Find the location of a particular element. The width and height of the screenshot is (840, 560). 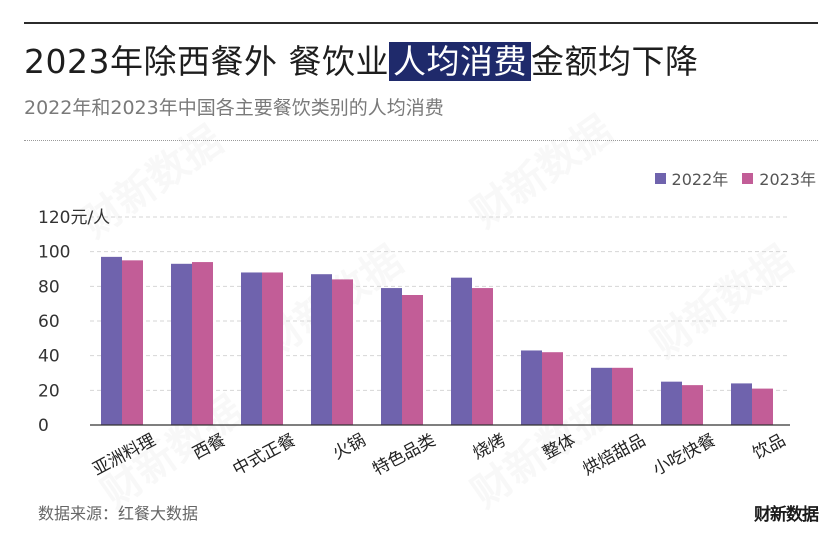

y-tick-label: 60 is located at coordinates (49, 322).